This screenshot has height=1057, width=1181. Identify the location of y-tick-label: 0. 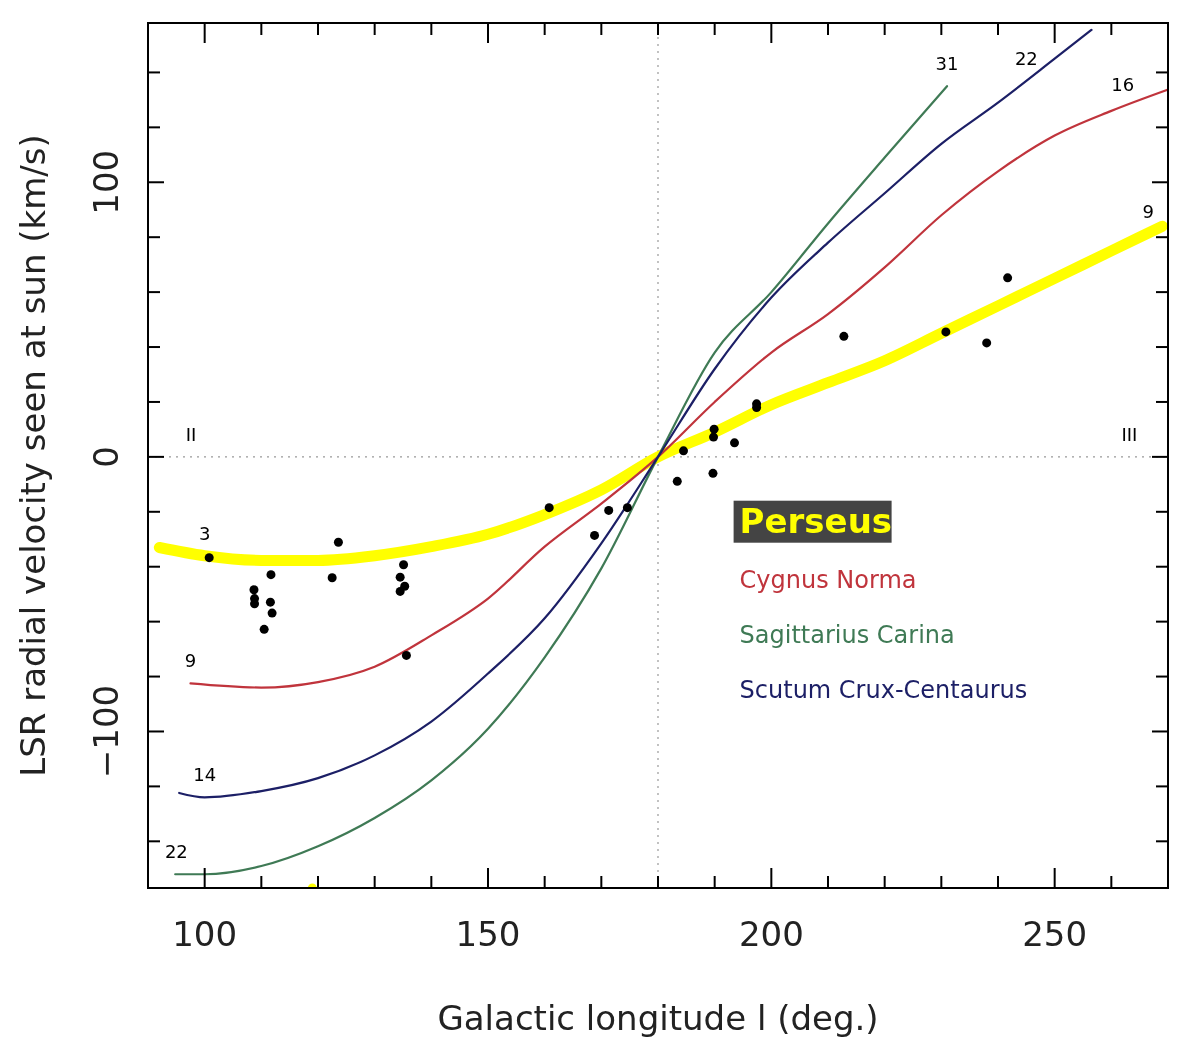
(106, 457).